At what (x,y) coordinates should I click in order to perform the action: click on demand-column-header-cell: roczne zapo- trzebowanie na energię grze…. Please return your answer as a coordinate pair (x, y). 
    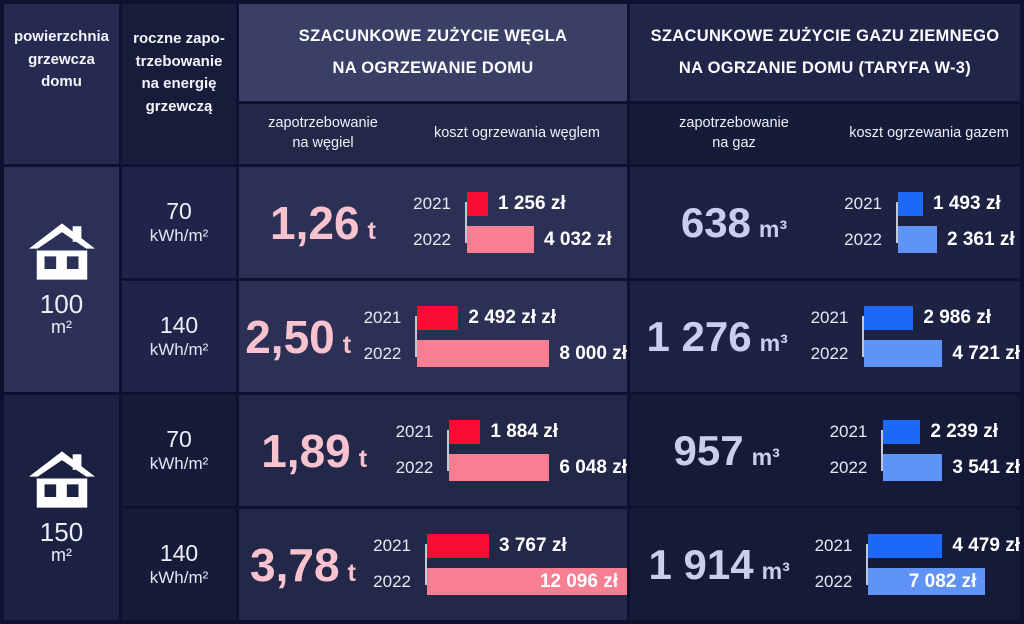
    Looking at the image, I should click on (179, 84).